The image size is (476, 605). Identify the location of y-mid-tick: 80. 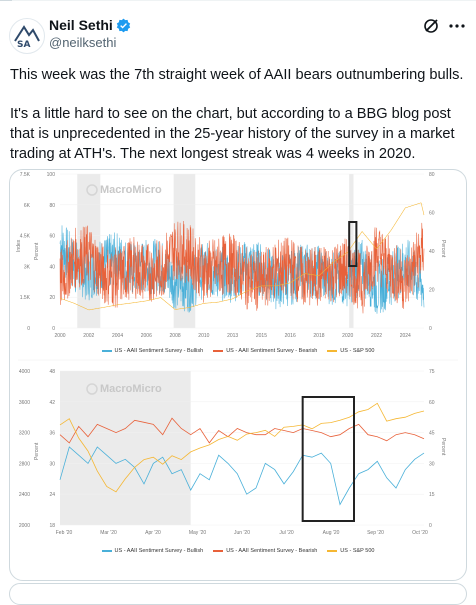
(52, 206).